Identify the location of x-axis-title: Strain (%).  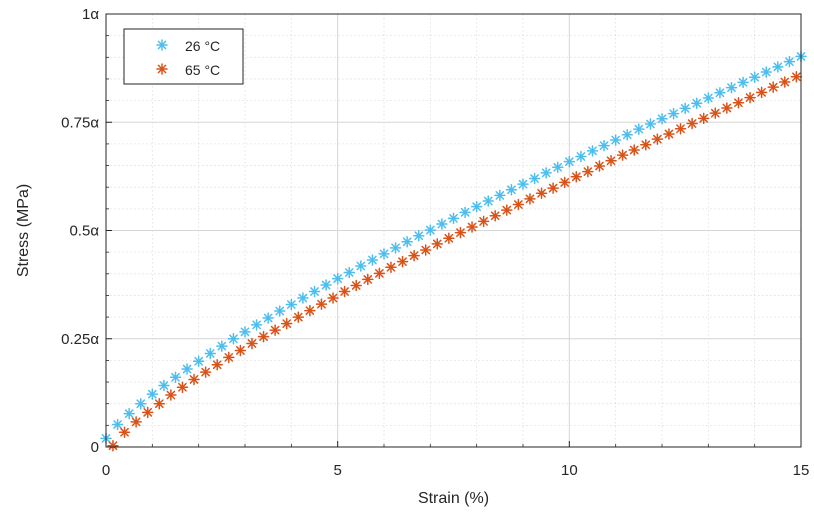
(453, 498).